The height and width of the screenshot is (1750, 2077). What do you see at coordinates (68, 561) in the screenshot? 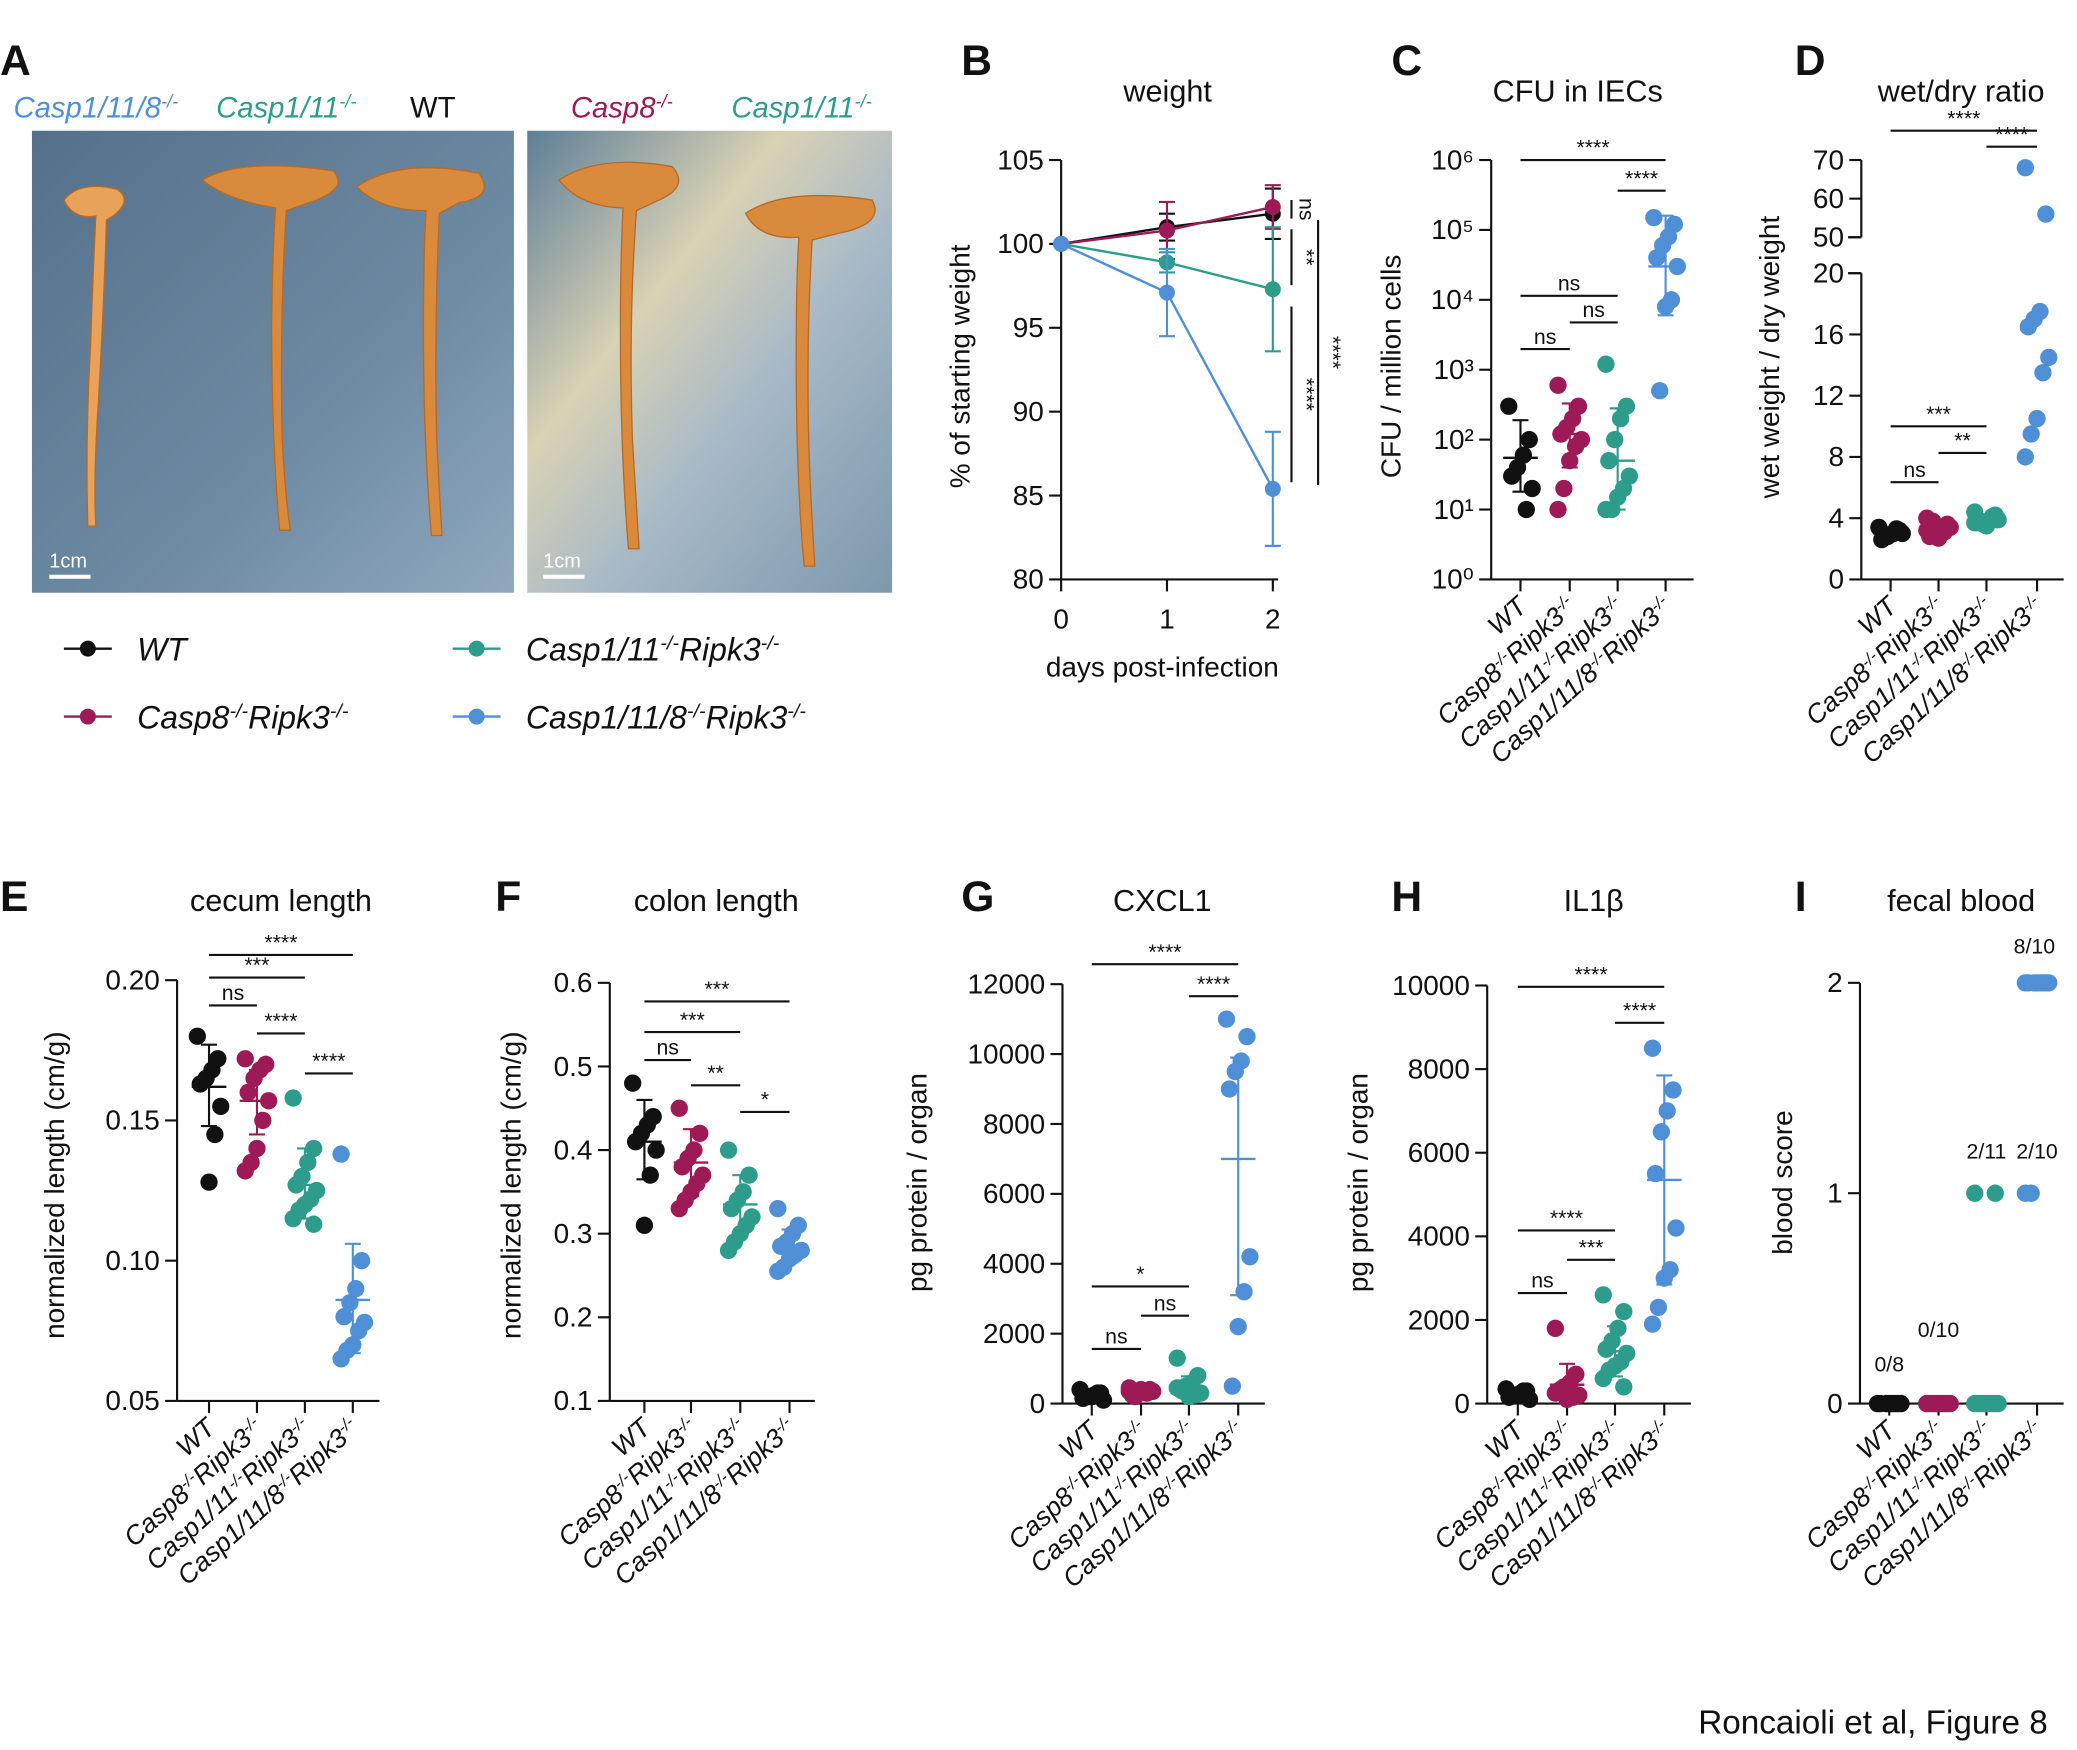
I see `scale-bar-label: 1cm` at bounding box center [68, 561].